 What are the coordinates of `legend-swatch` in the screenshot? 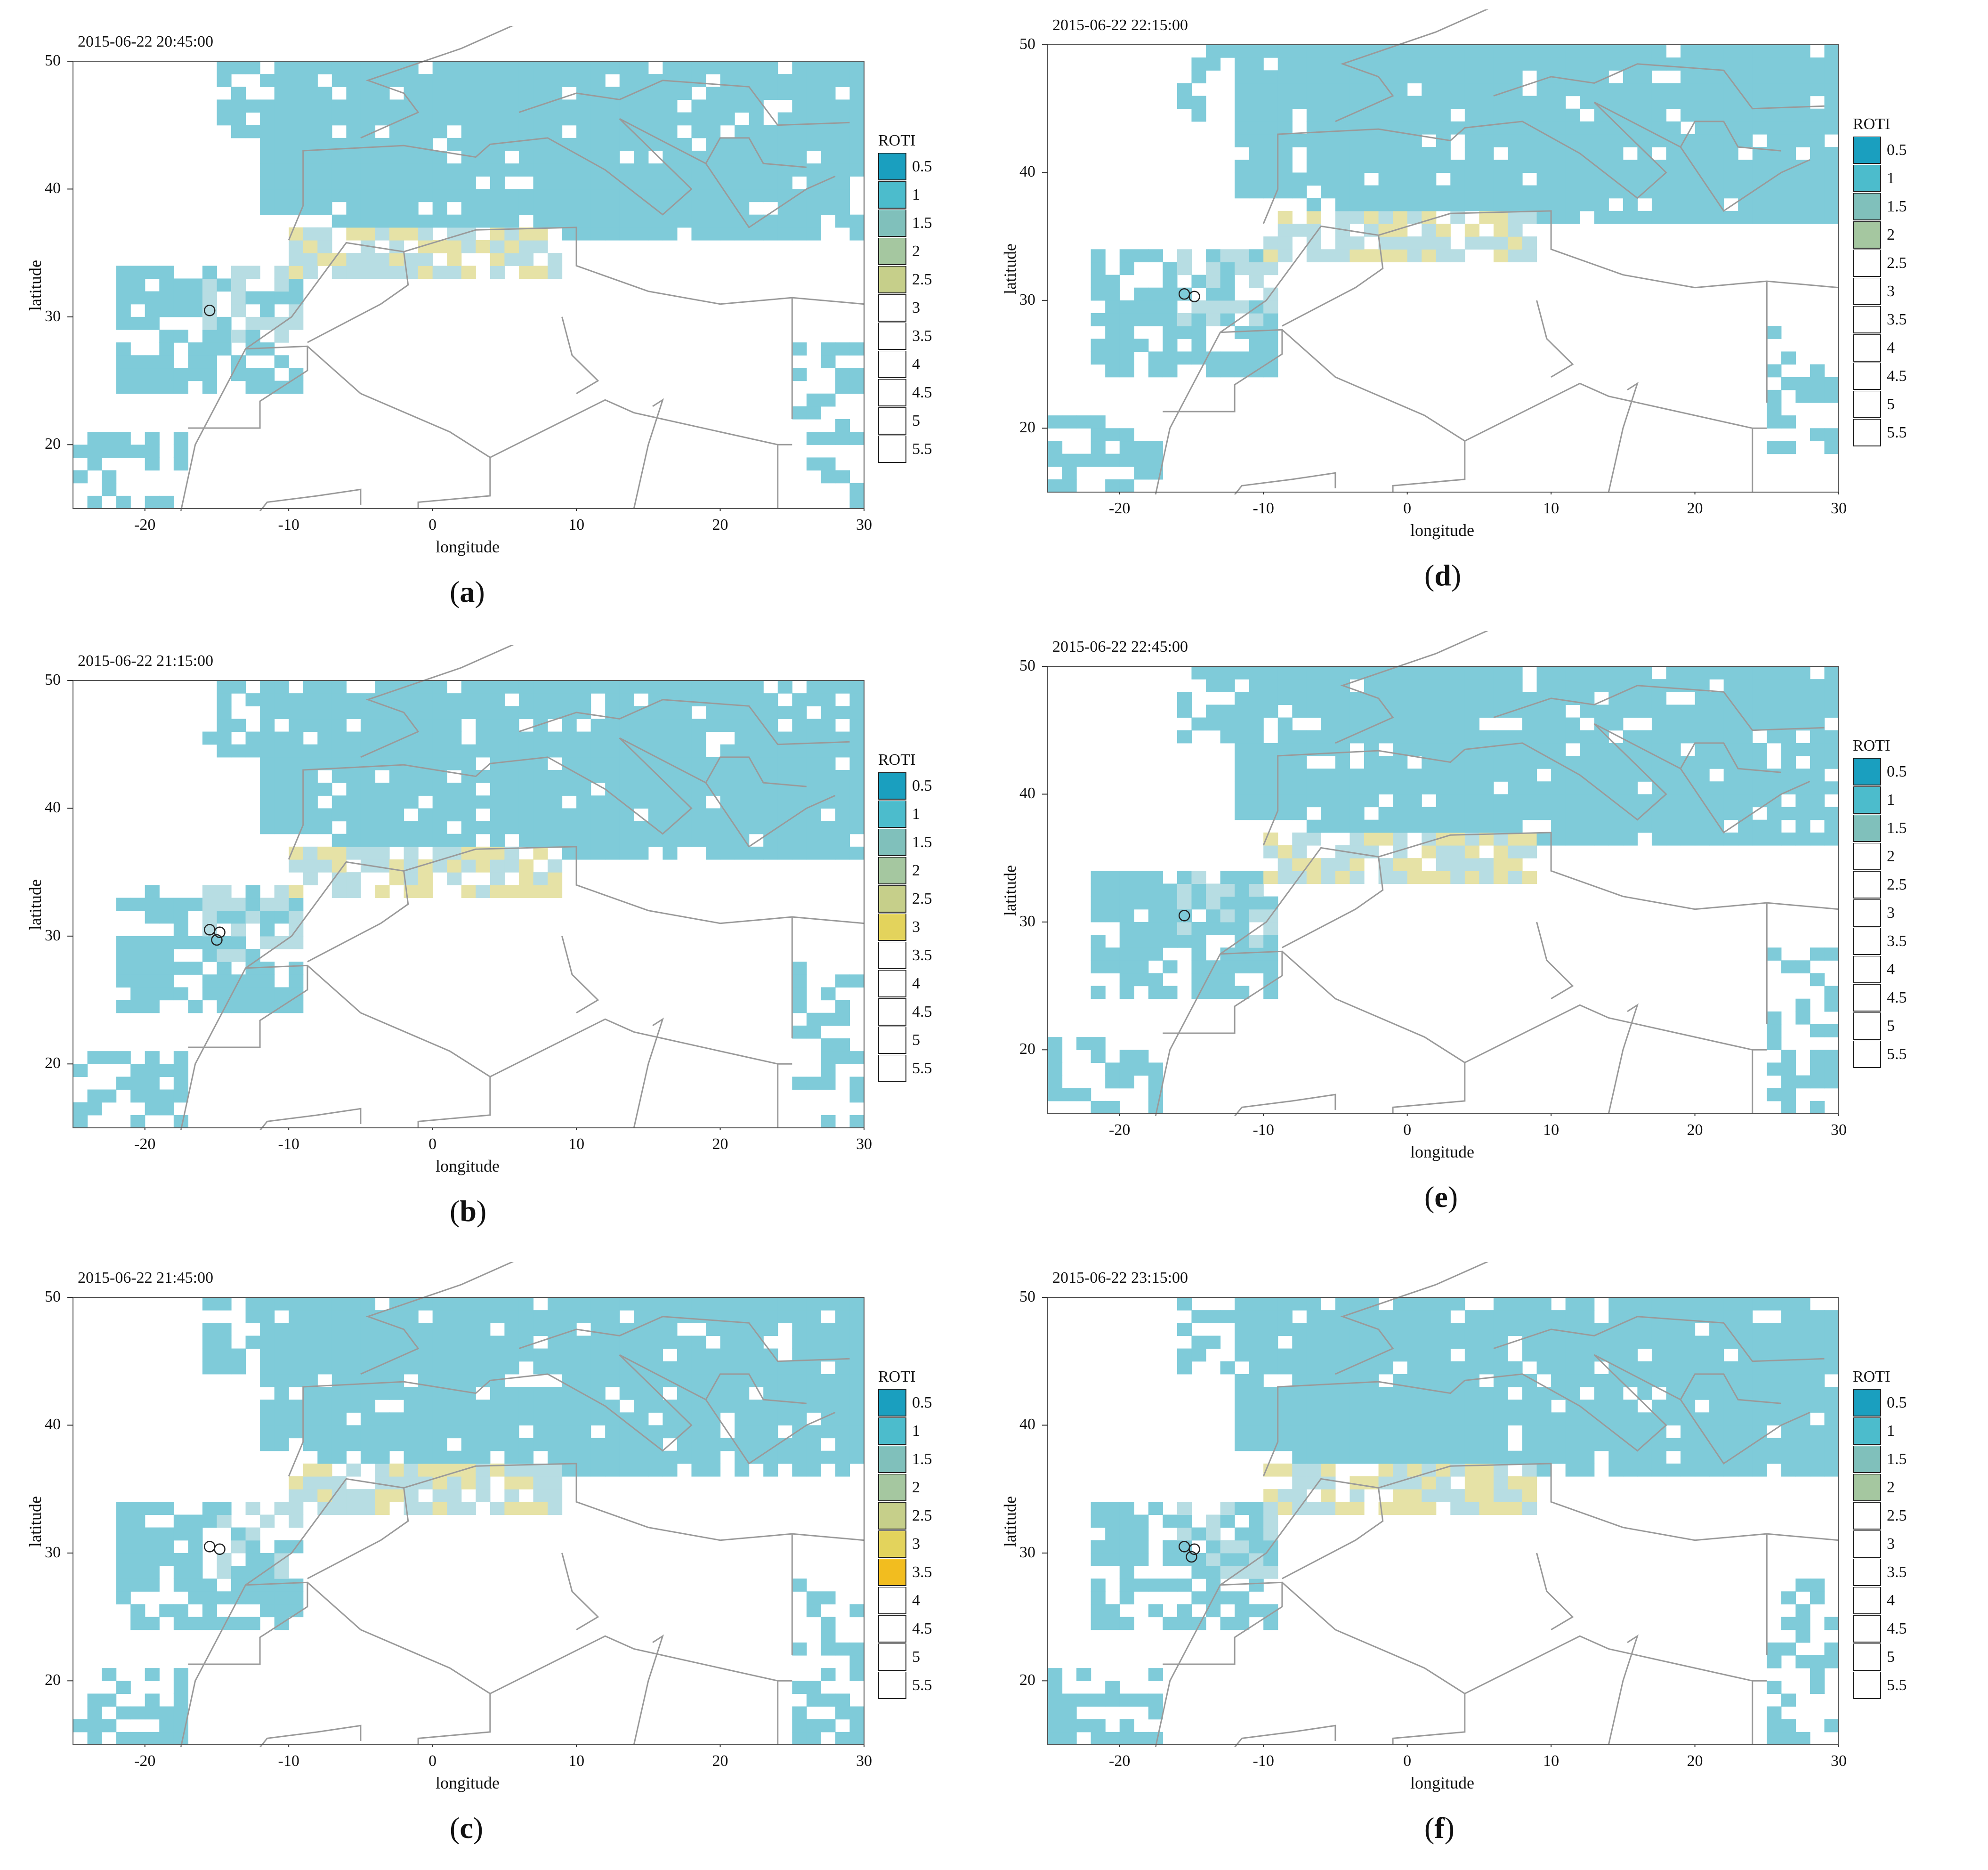 It's located at (1867, 913).